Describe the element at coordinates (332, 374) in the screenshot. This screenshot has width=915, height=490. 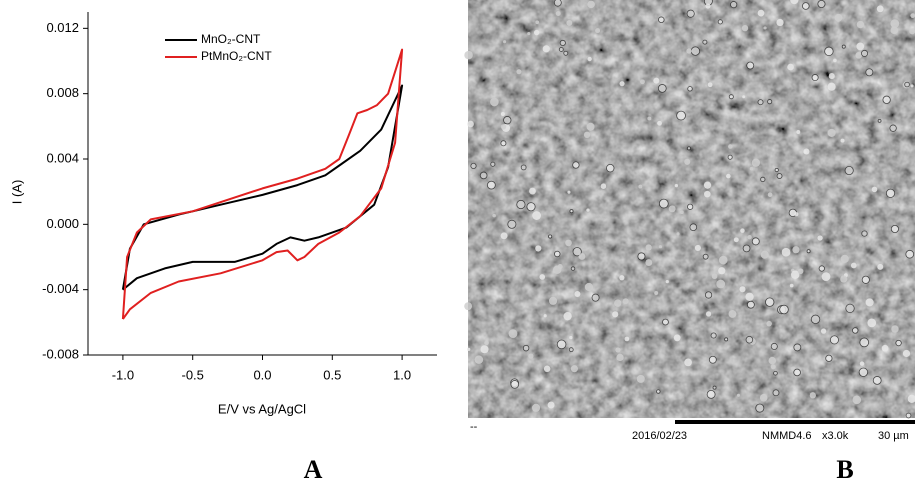
I see `x-tick-label: 0.5` at that location.